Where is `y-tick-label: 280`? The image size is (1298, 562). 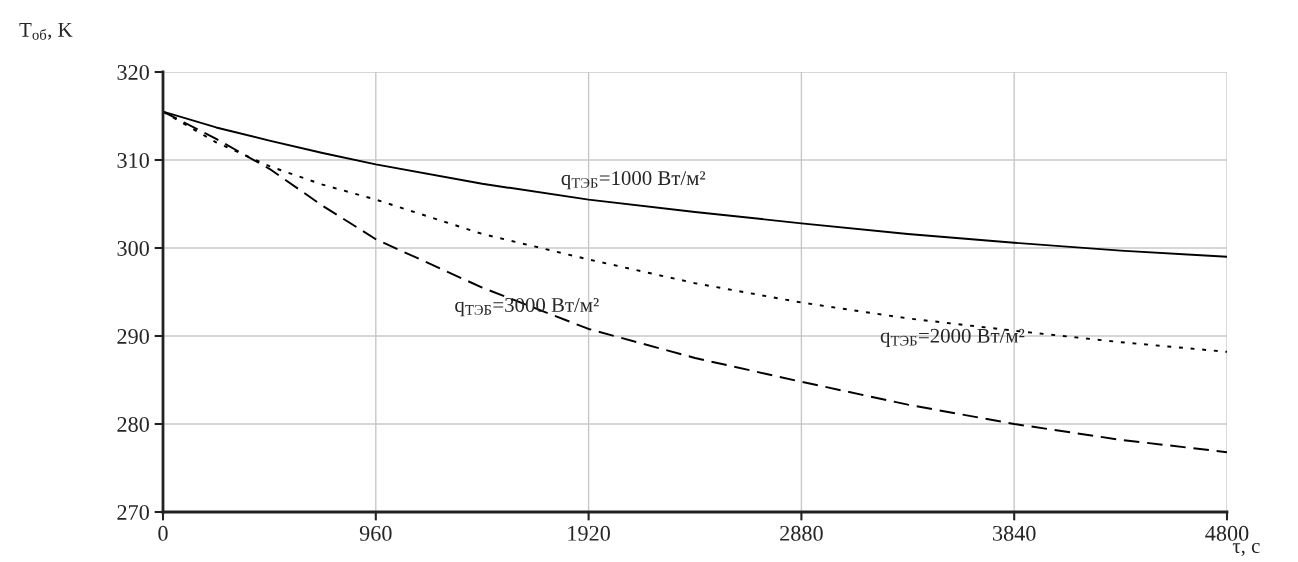 y-tick-label: 280 is located at coordinates (133, 424).